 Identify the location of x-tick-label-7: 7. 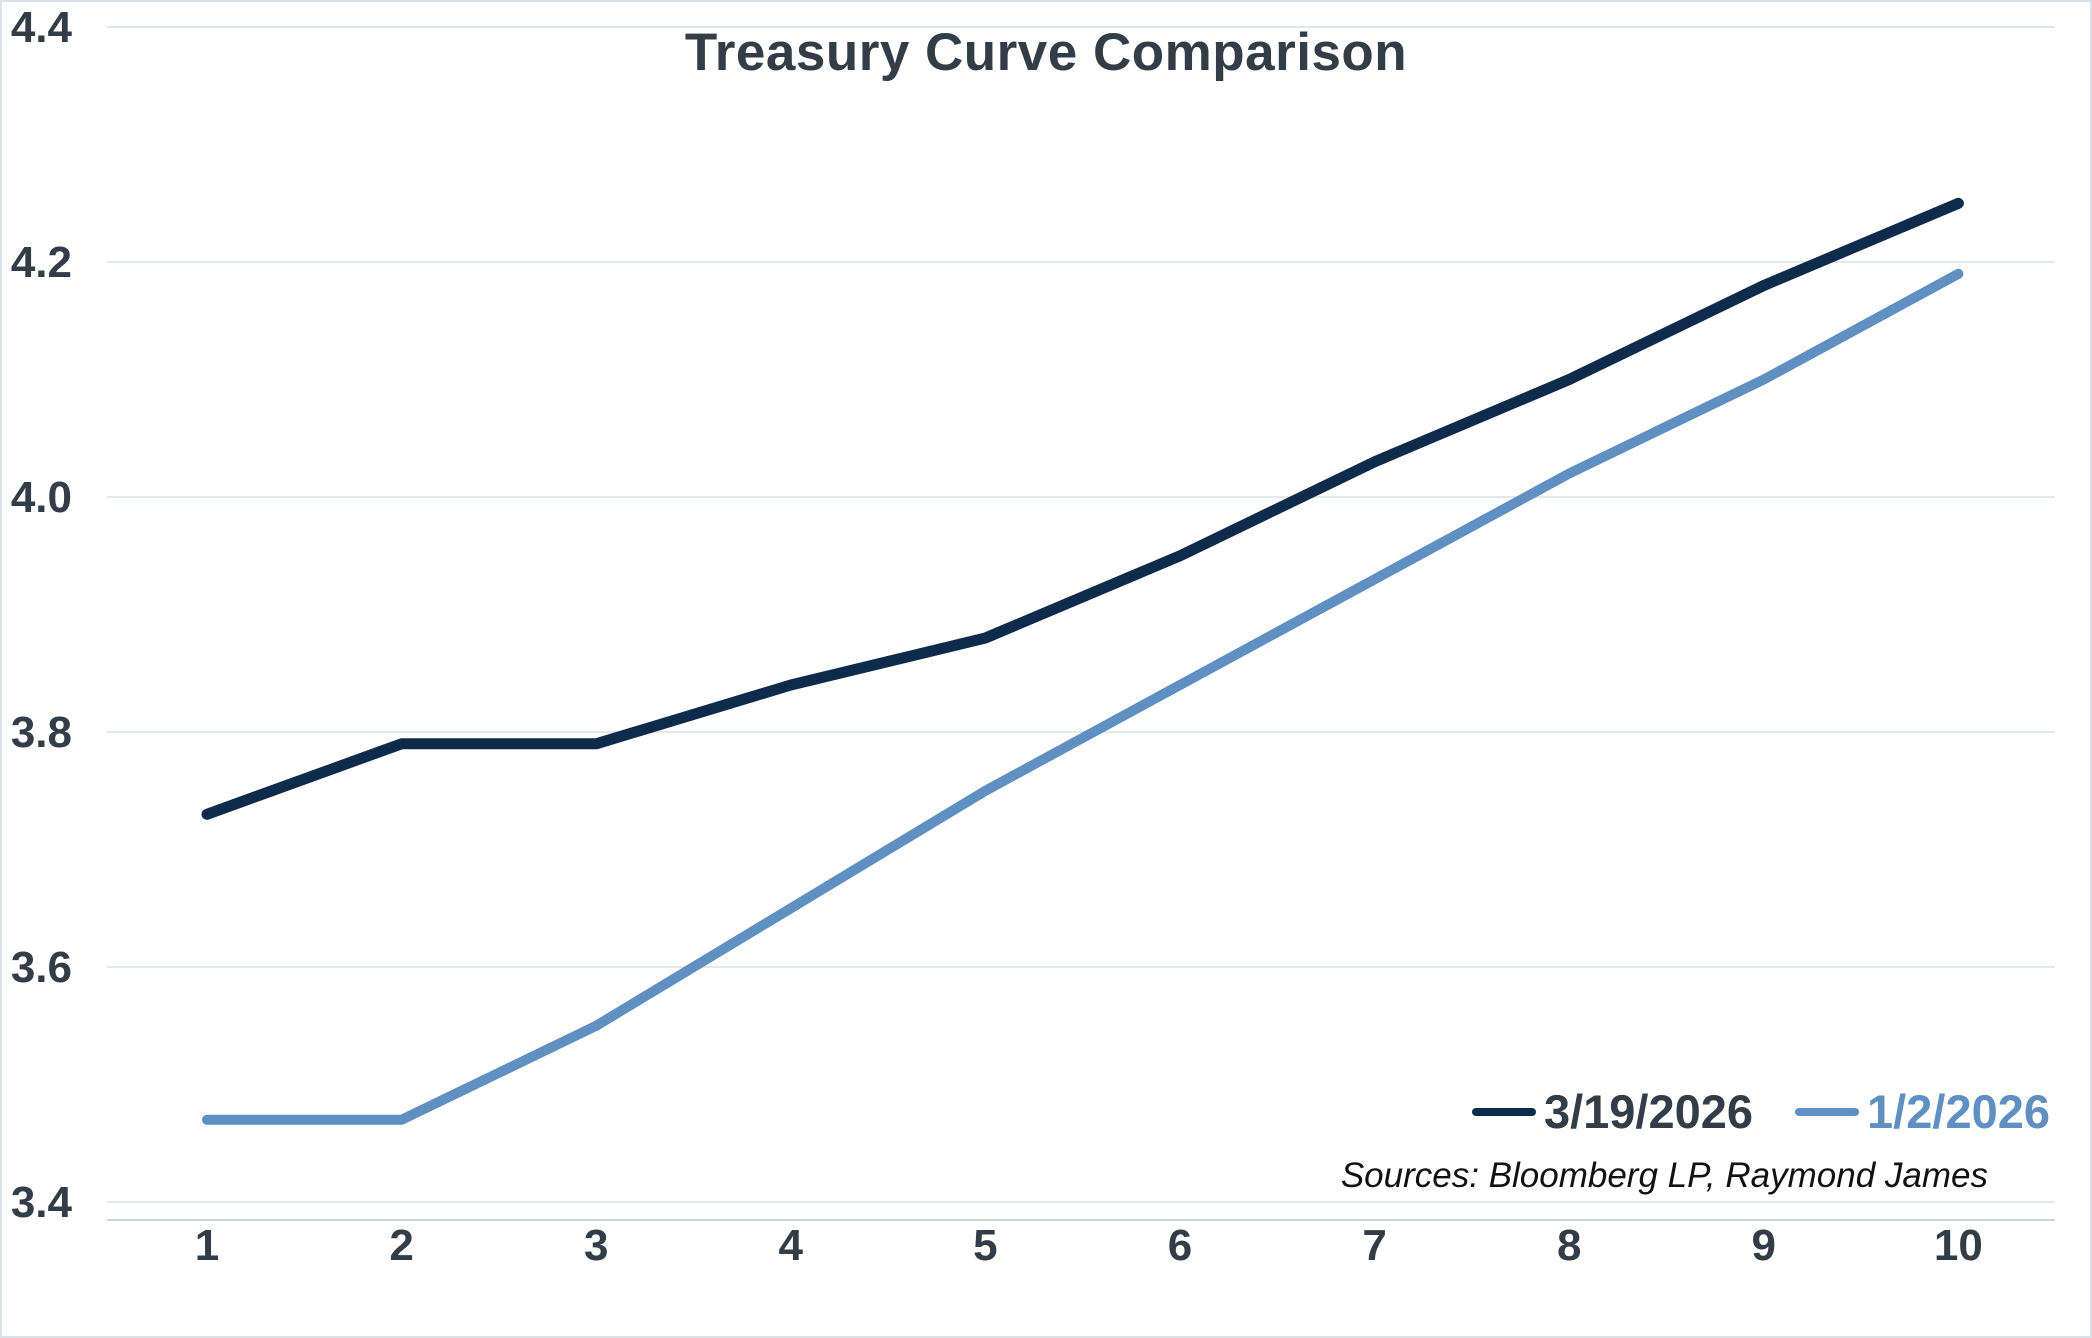
(1374, 1245).